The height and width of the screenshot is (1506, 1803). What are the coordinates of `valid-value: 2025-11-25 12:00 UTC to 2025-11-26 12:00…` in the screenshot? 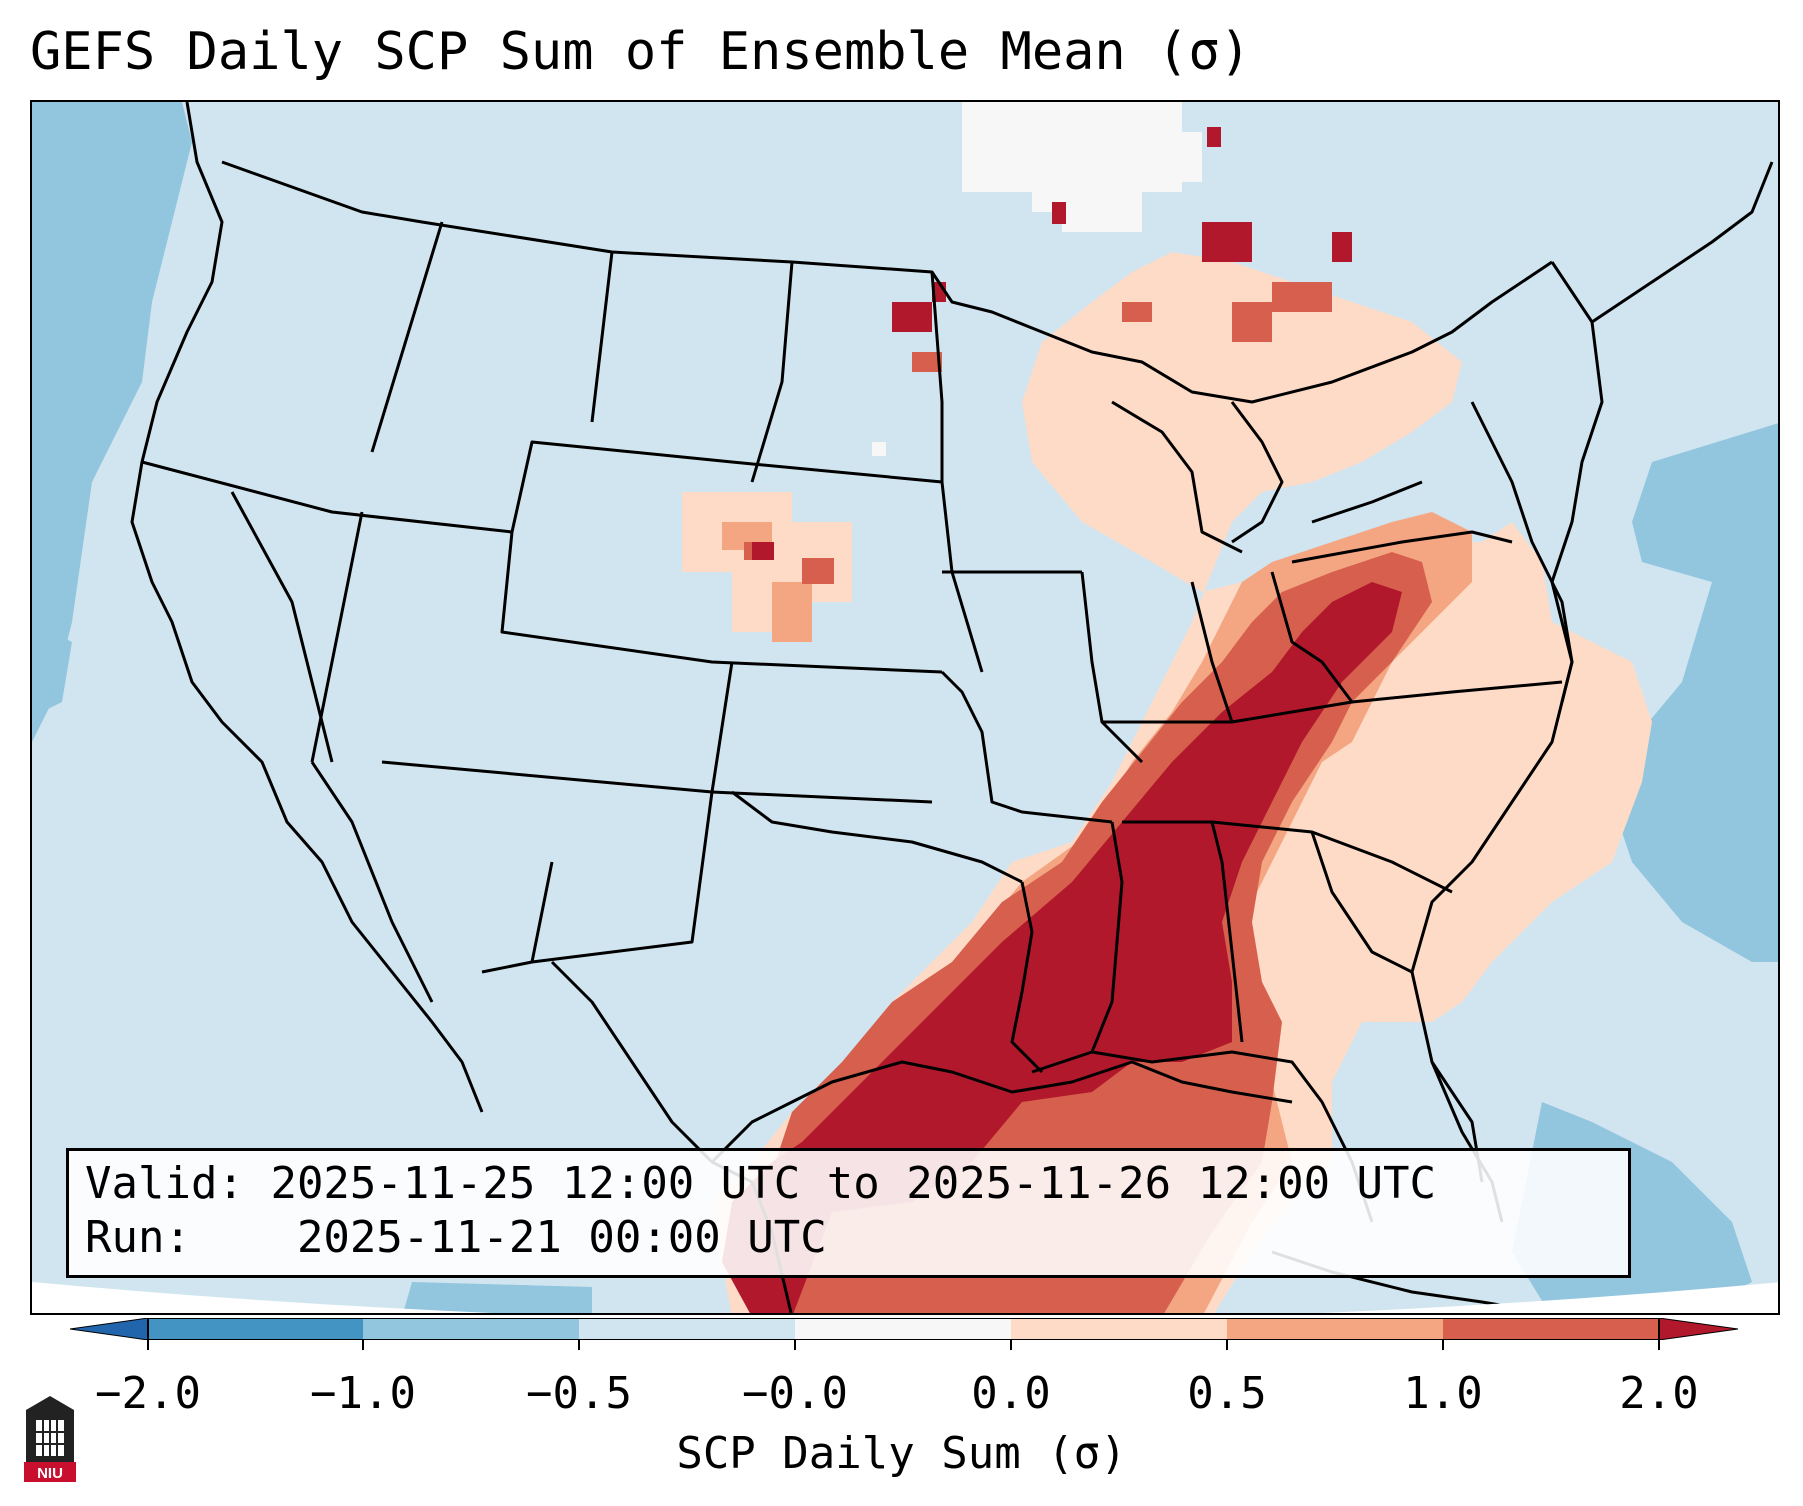 It's located at (853, 1183).